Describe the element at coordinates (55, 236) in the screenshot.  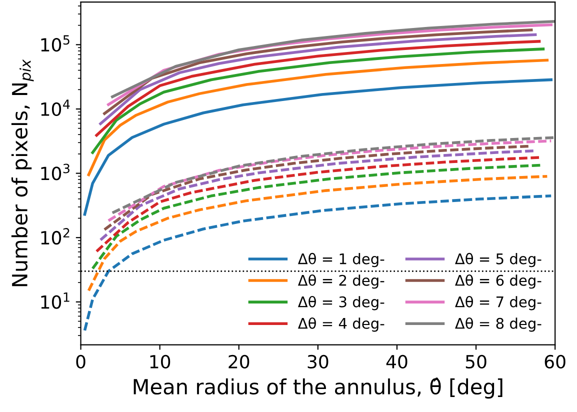
I see `y-tick-label: 10$^{2}$` at that location.